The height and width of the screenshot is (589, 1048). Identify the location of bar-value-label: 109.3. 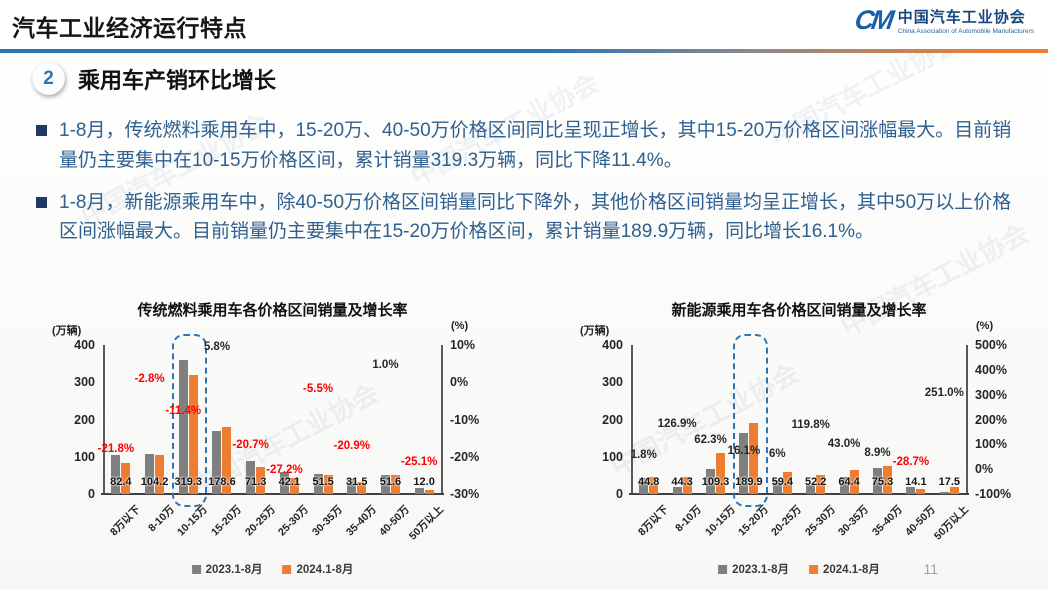
(715, 482).